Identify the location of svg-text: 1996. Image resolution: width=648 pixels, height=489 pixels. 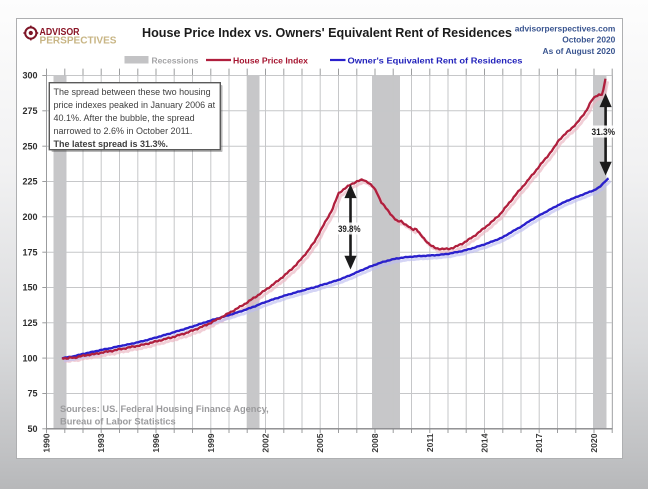
(156, 442).